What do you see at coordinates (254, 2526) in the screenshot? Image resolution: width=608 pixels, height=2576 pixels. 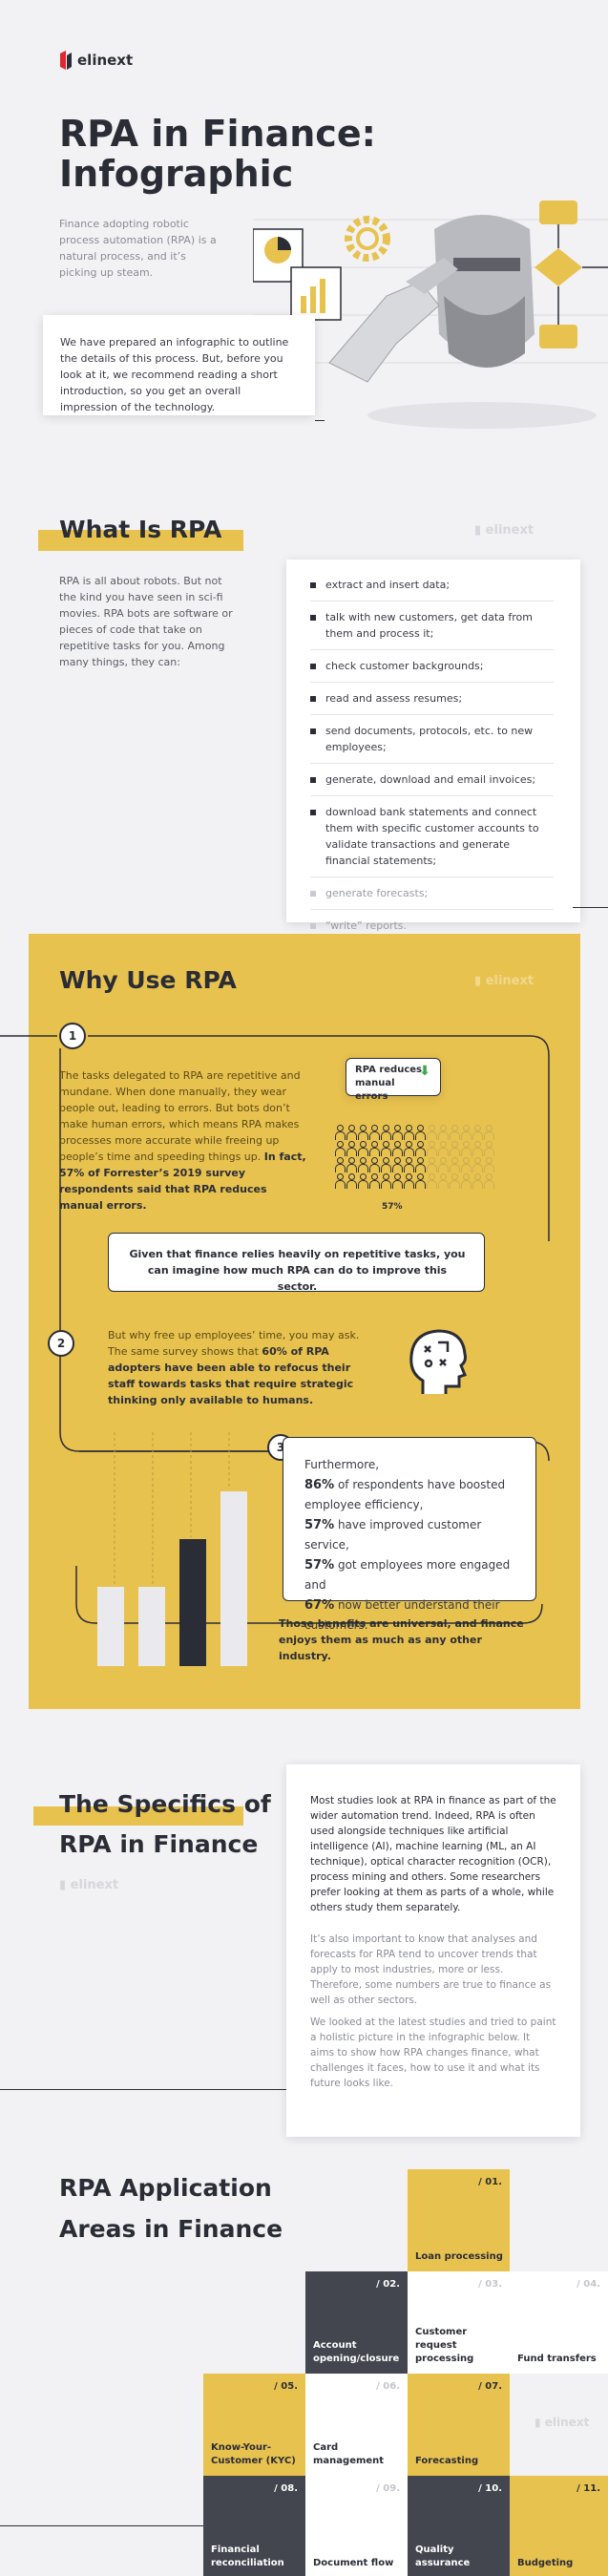 I see `area-tile-financial-reconciliation: / 08. Financial reconciliation` at bounding box center [254, 2526].